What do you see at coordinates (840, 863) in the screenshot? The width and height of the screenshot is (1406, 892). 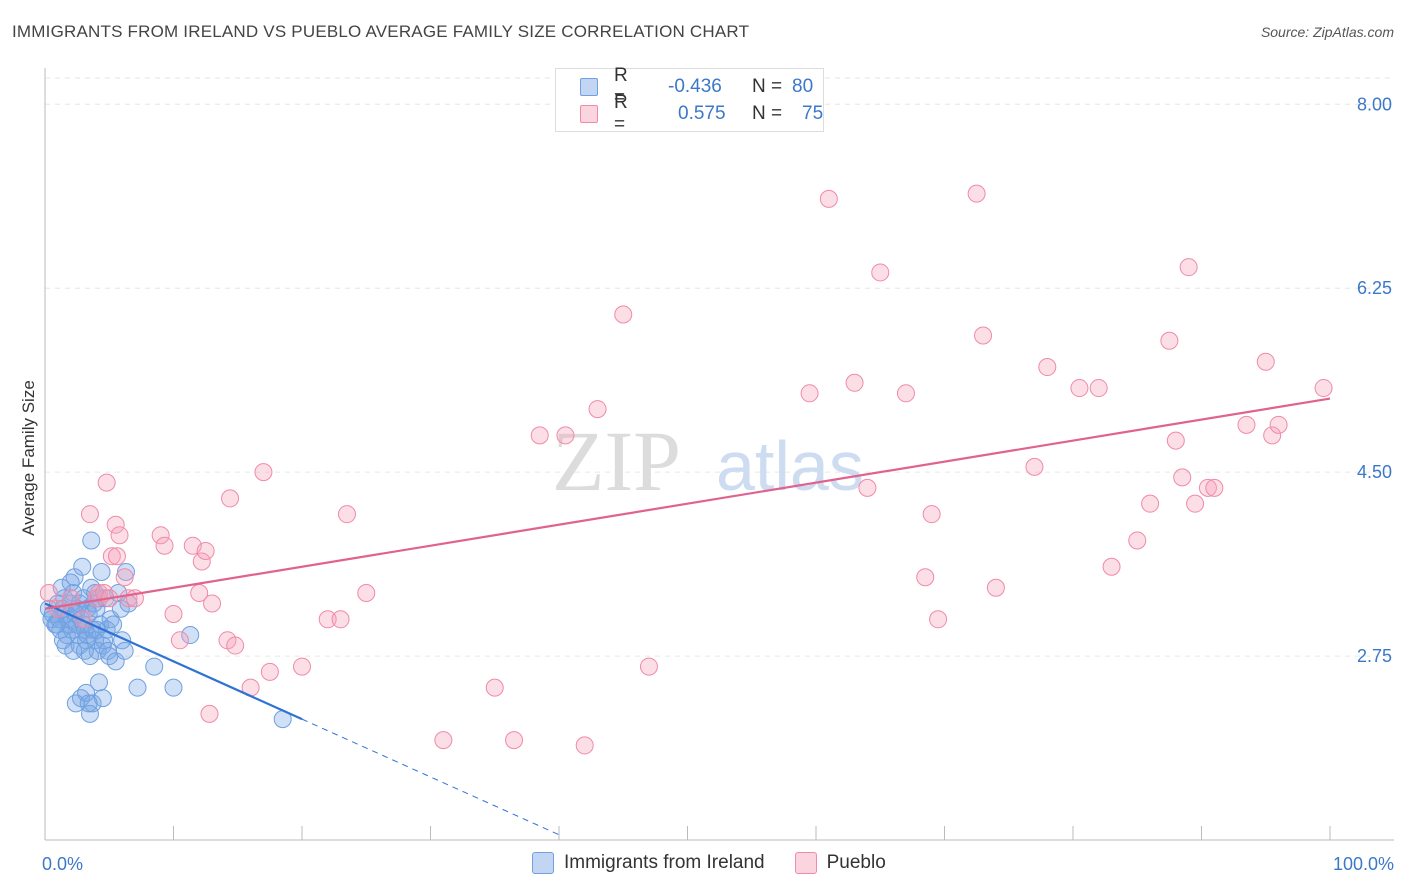 I see `legend-item-pueblo: Pueblo` at bounding box center [840, 863].